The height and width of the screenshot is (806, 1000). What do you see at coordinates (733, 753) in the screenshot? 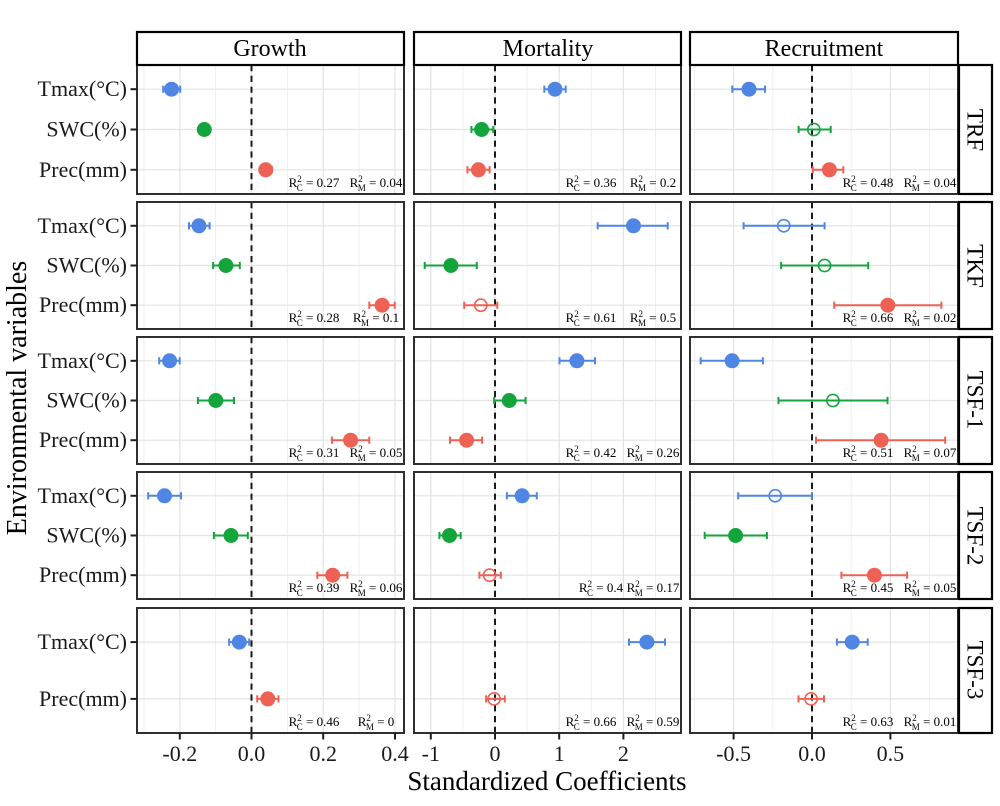
I see `svg-text: -0.5` at bounding box center [733, 753].